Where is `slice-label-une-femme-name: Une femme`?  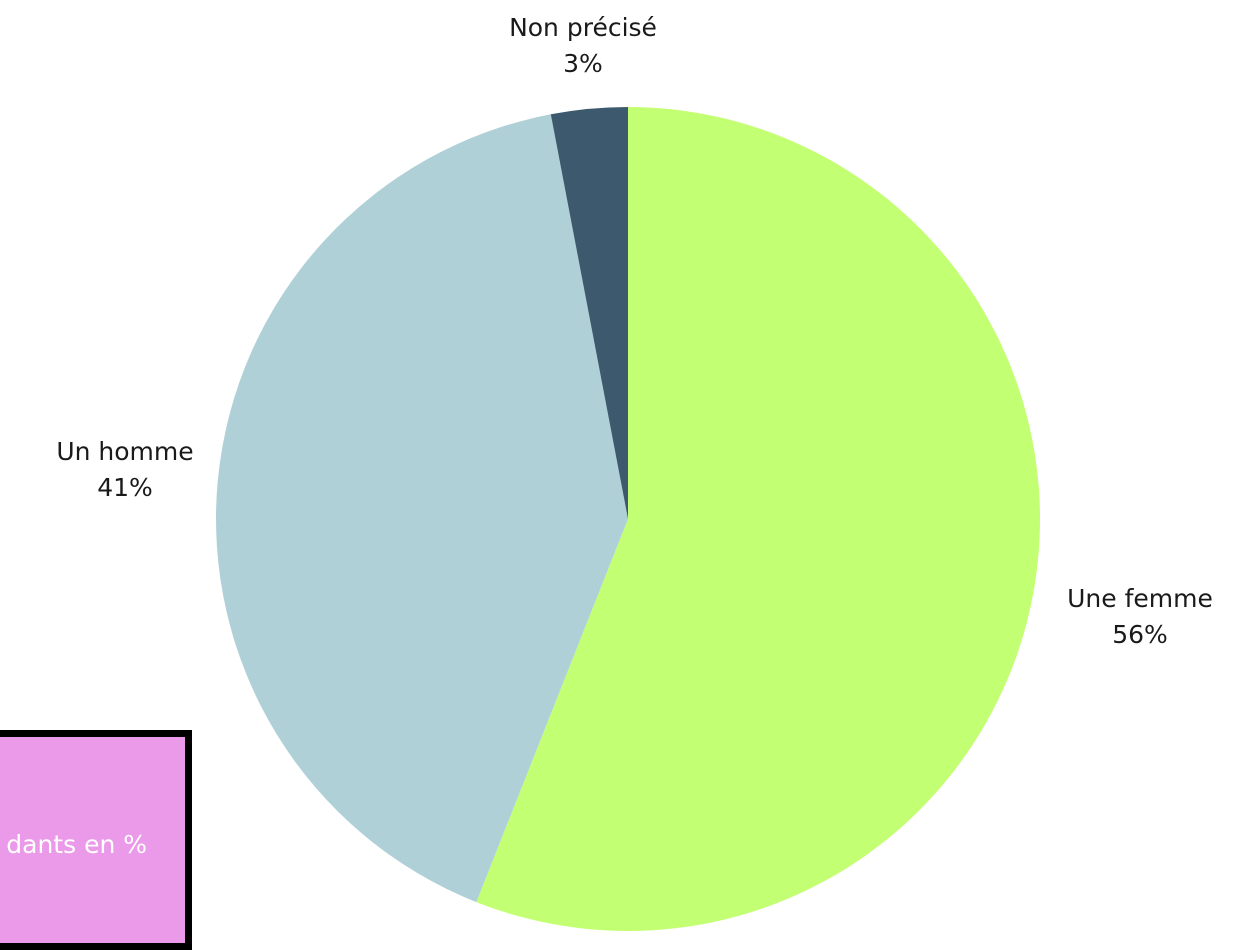
slice-label-une-femme-name: Une femme is located at coordinates (1140, 598).